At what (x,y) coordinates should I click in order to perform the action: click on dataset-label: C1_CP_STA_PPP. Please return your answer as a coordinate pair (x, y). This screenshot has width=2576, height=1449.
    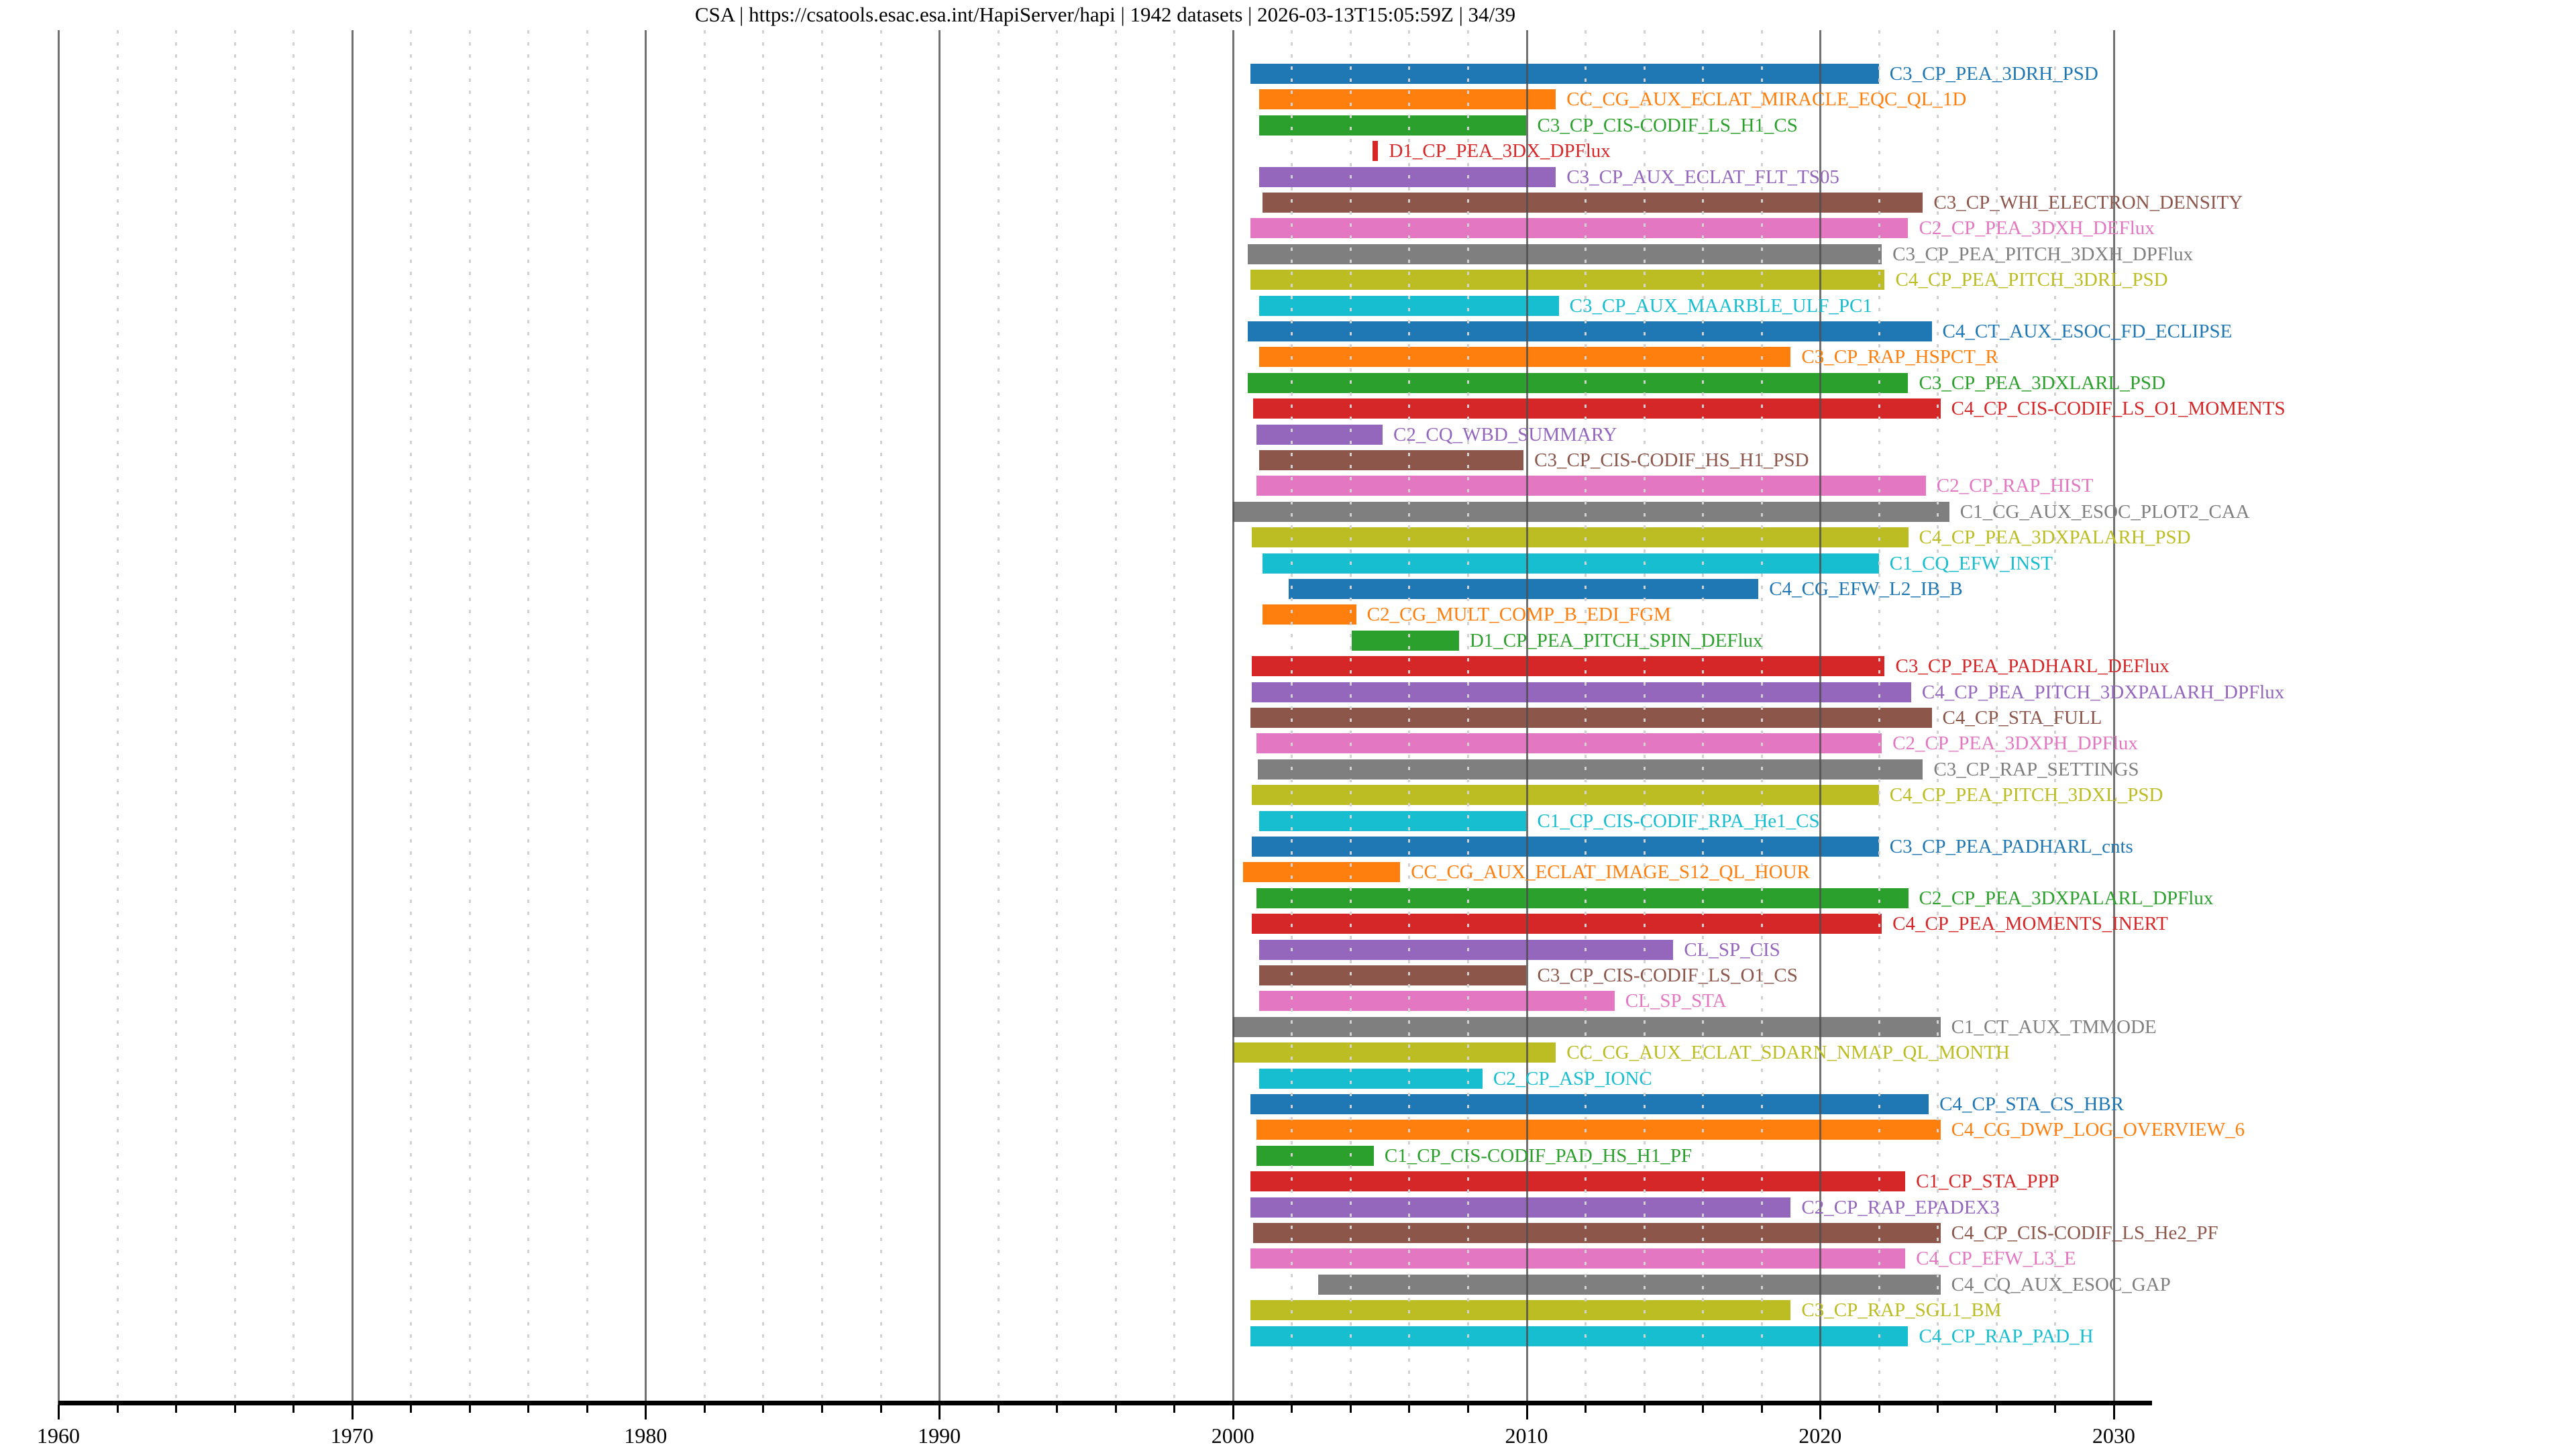
    Looking at the image, I should click on (1987, 1182).